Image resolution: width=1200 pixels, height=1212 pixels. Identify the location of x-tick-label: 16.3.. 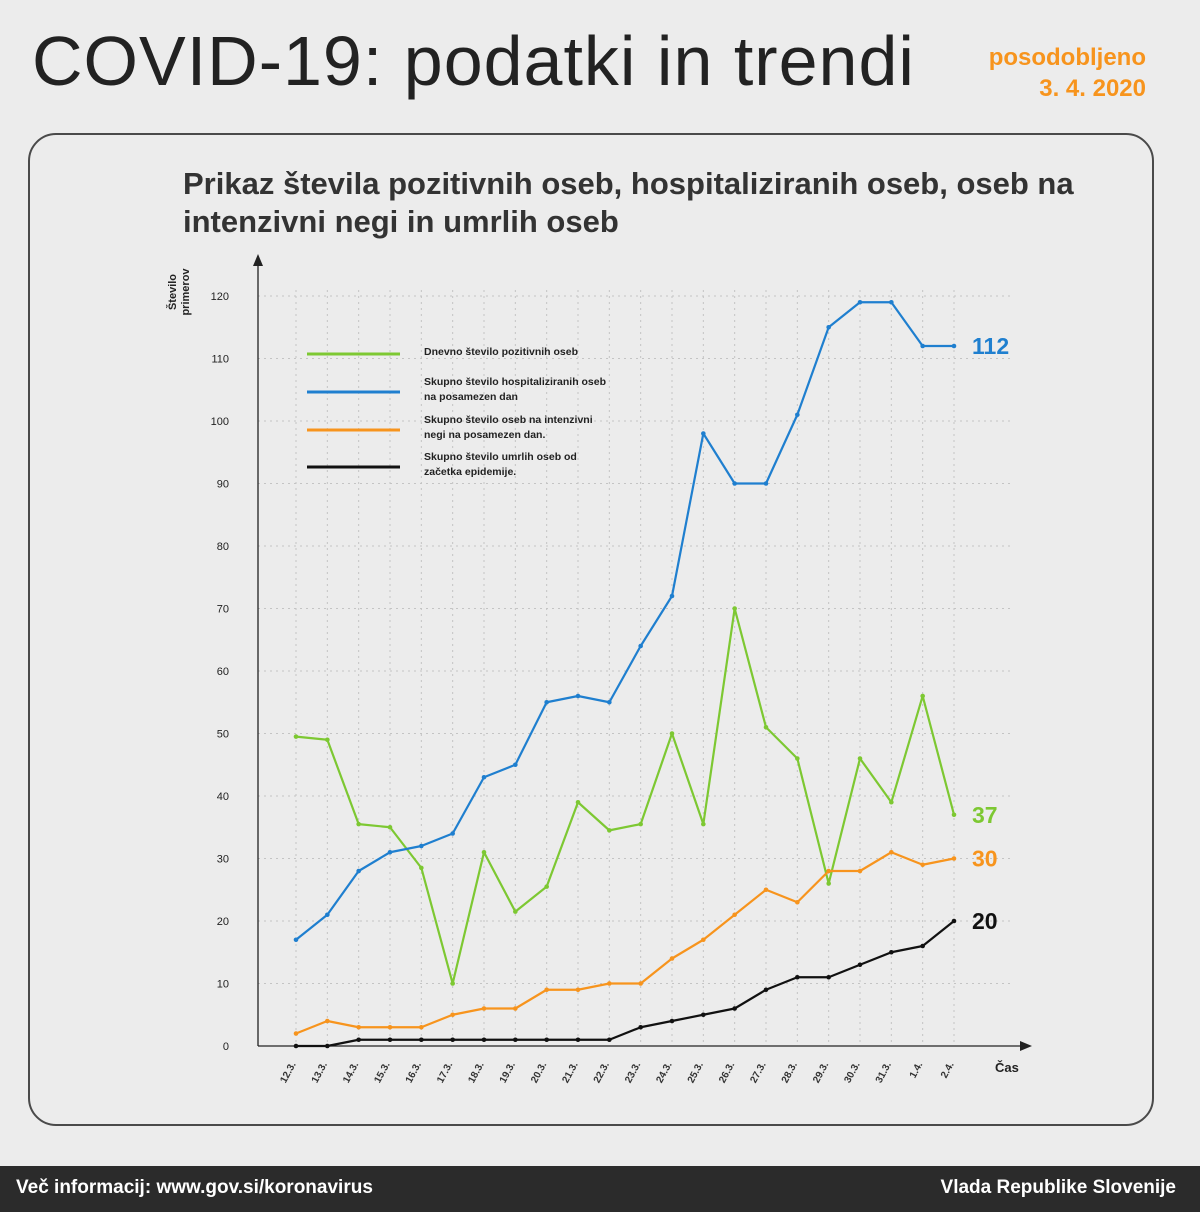
(414, 1072).